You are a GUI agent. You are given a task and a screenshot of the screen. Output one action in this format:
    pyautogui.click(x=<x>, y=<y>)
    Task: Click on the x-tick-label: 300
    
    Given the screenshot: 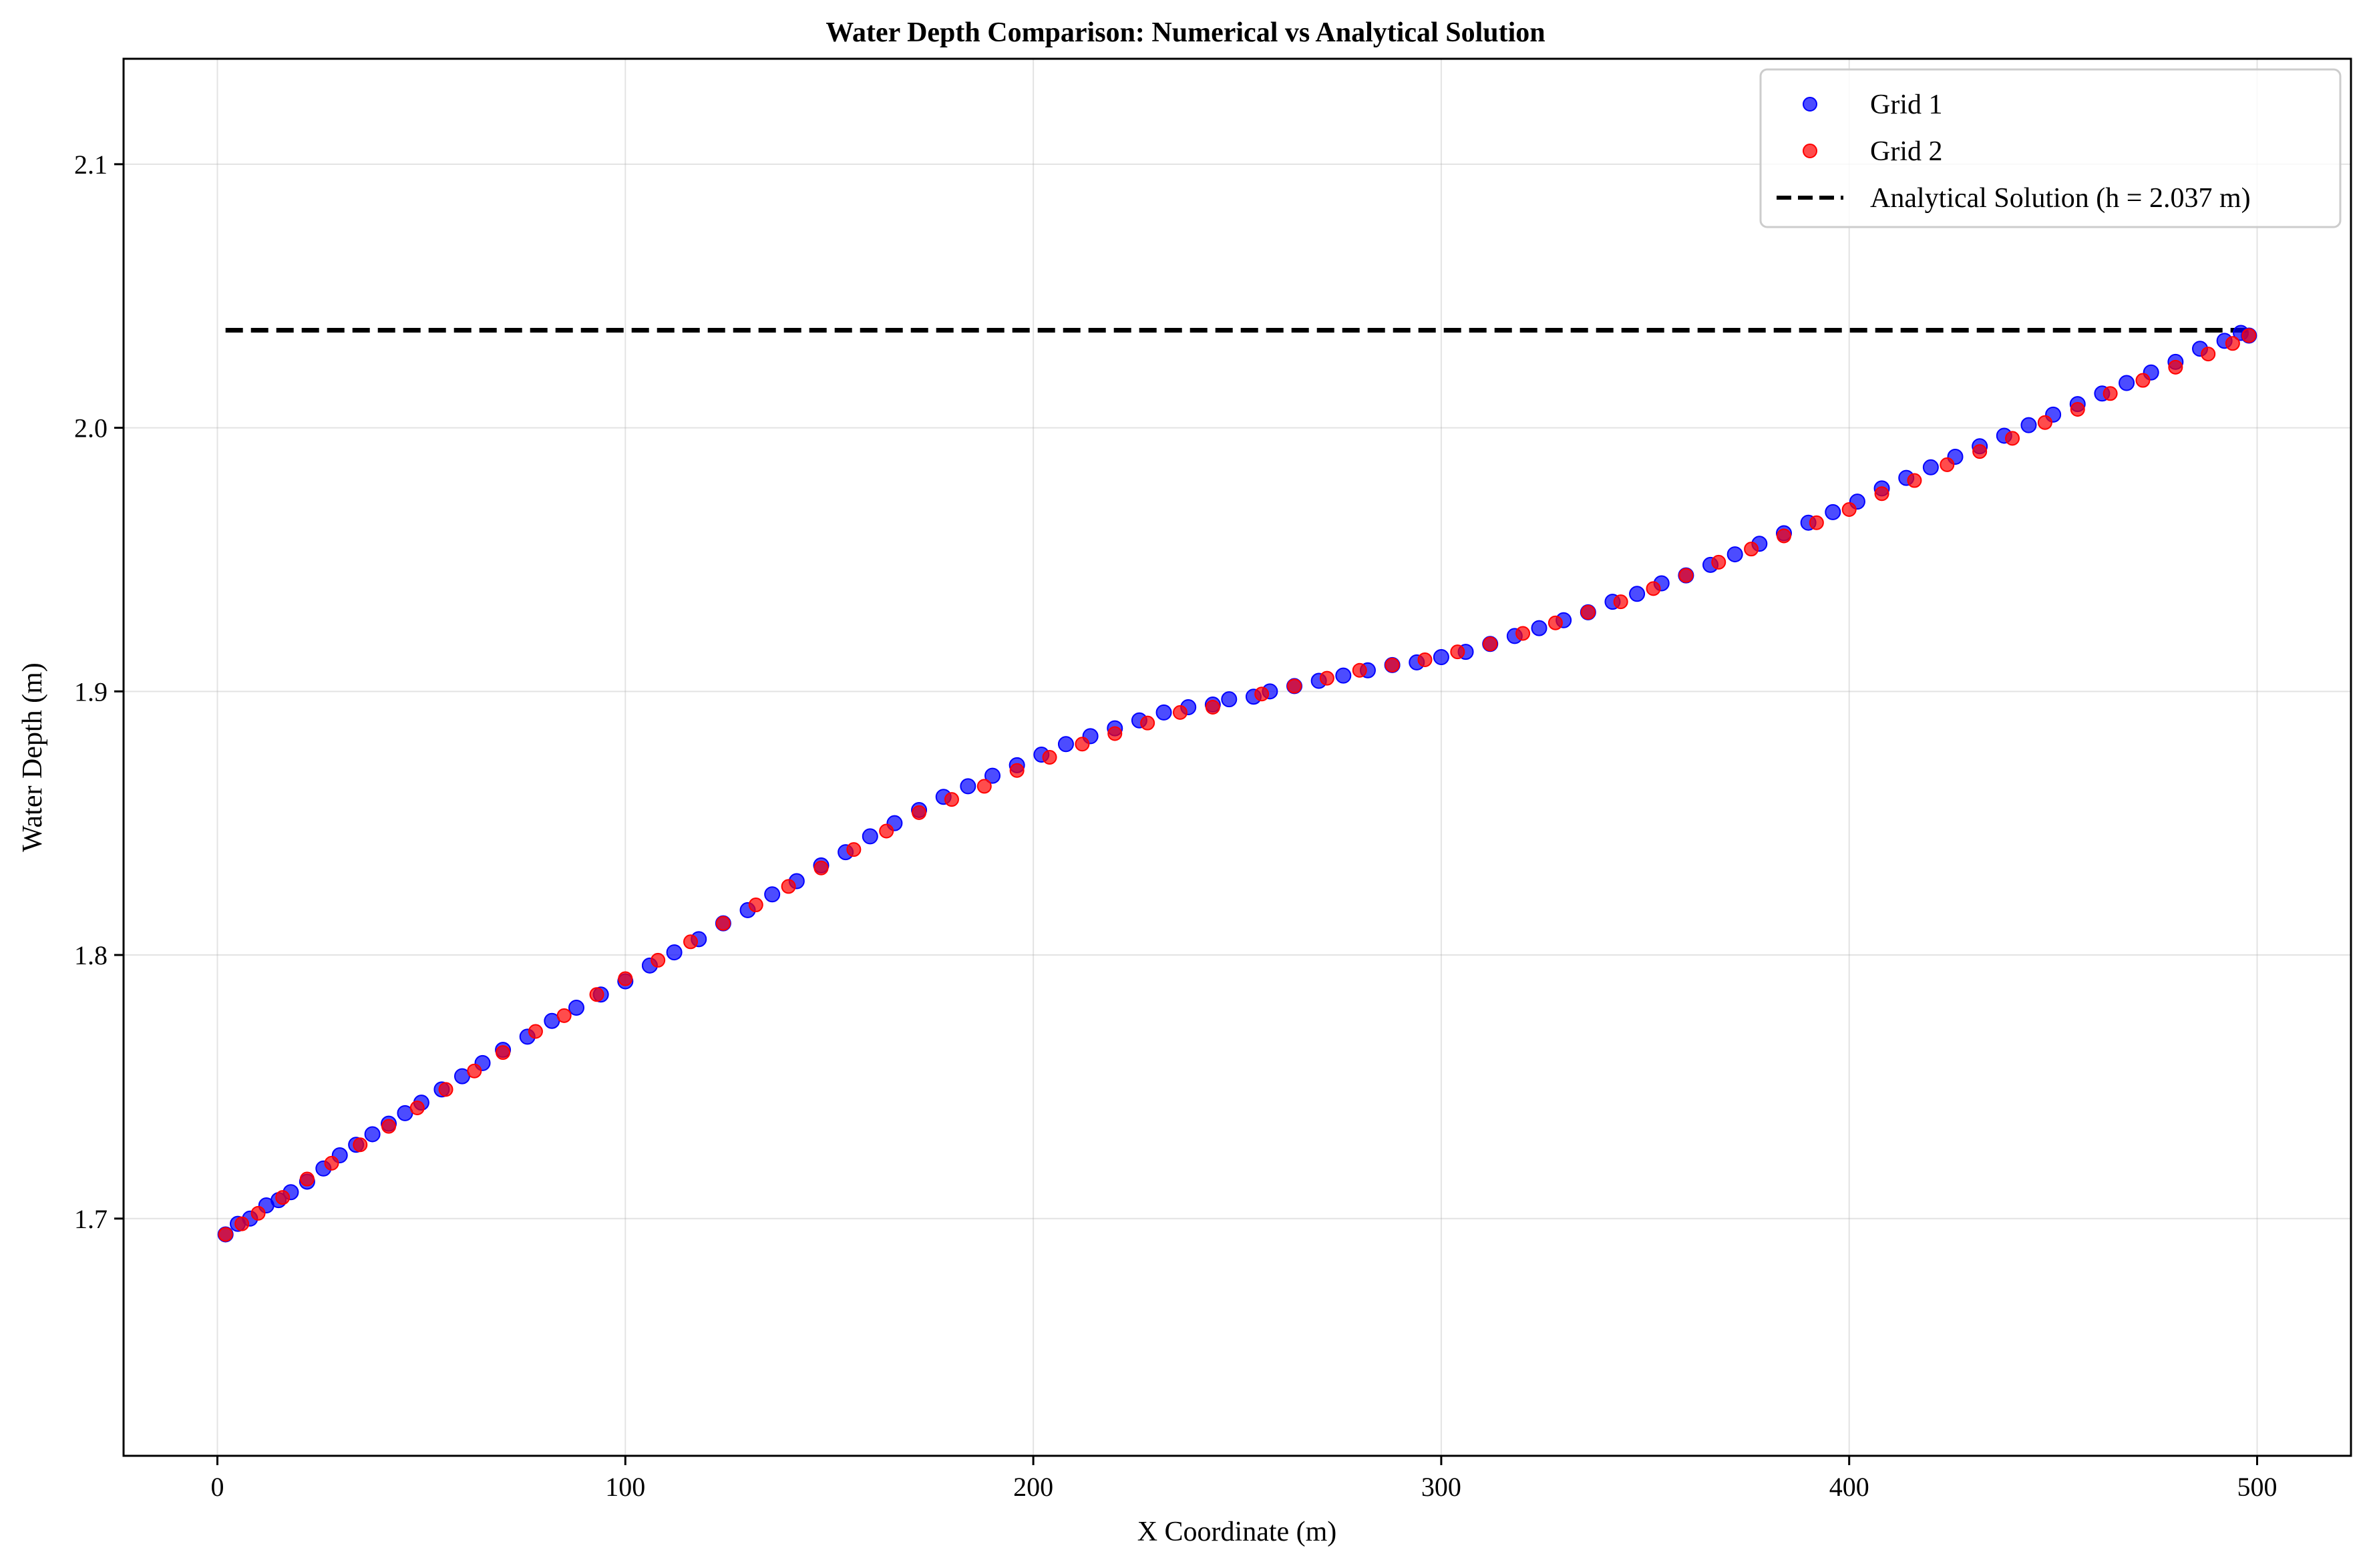 What is the action you would take?
    pyautogui.click(x=1441, y=1487)
    